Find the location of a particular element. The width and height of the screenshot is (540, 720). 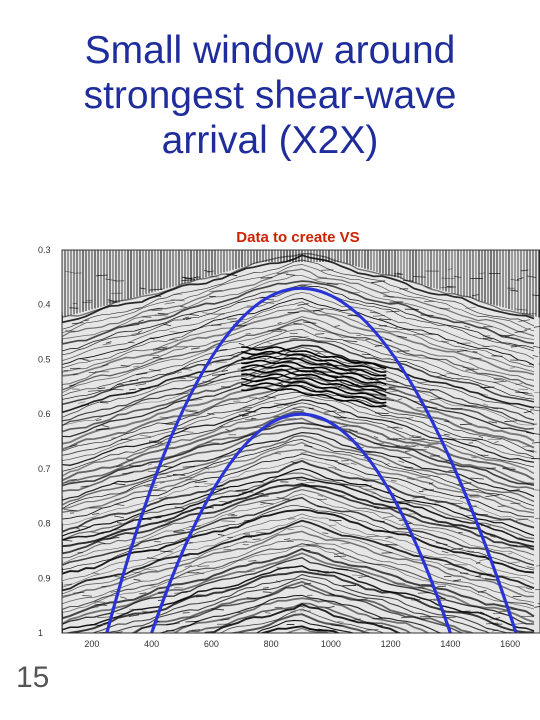

title-line-2: strongest shear-wave is located at coordinates (270, 95).